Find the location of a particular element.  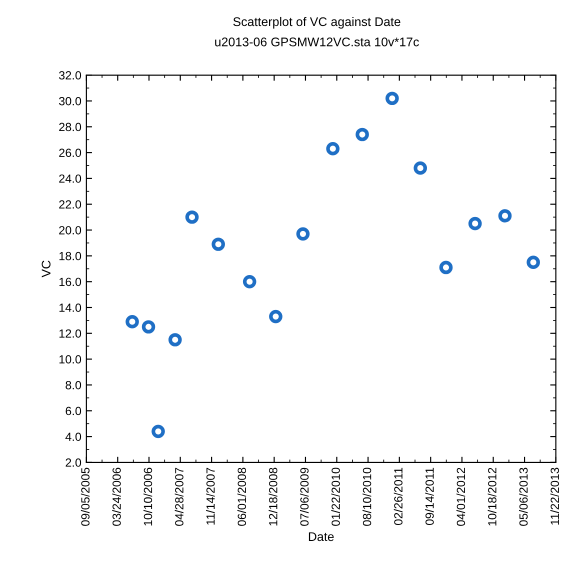

x-tick-label: 05/06/2013 is located at coordinates (523, 497).